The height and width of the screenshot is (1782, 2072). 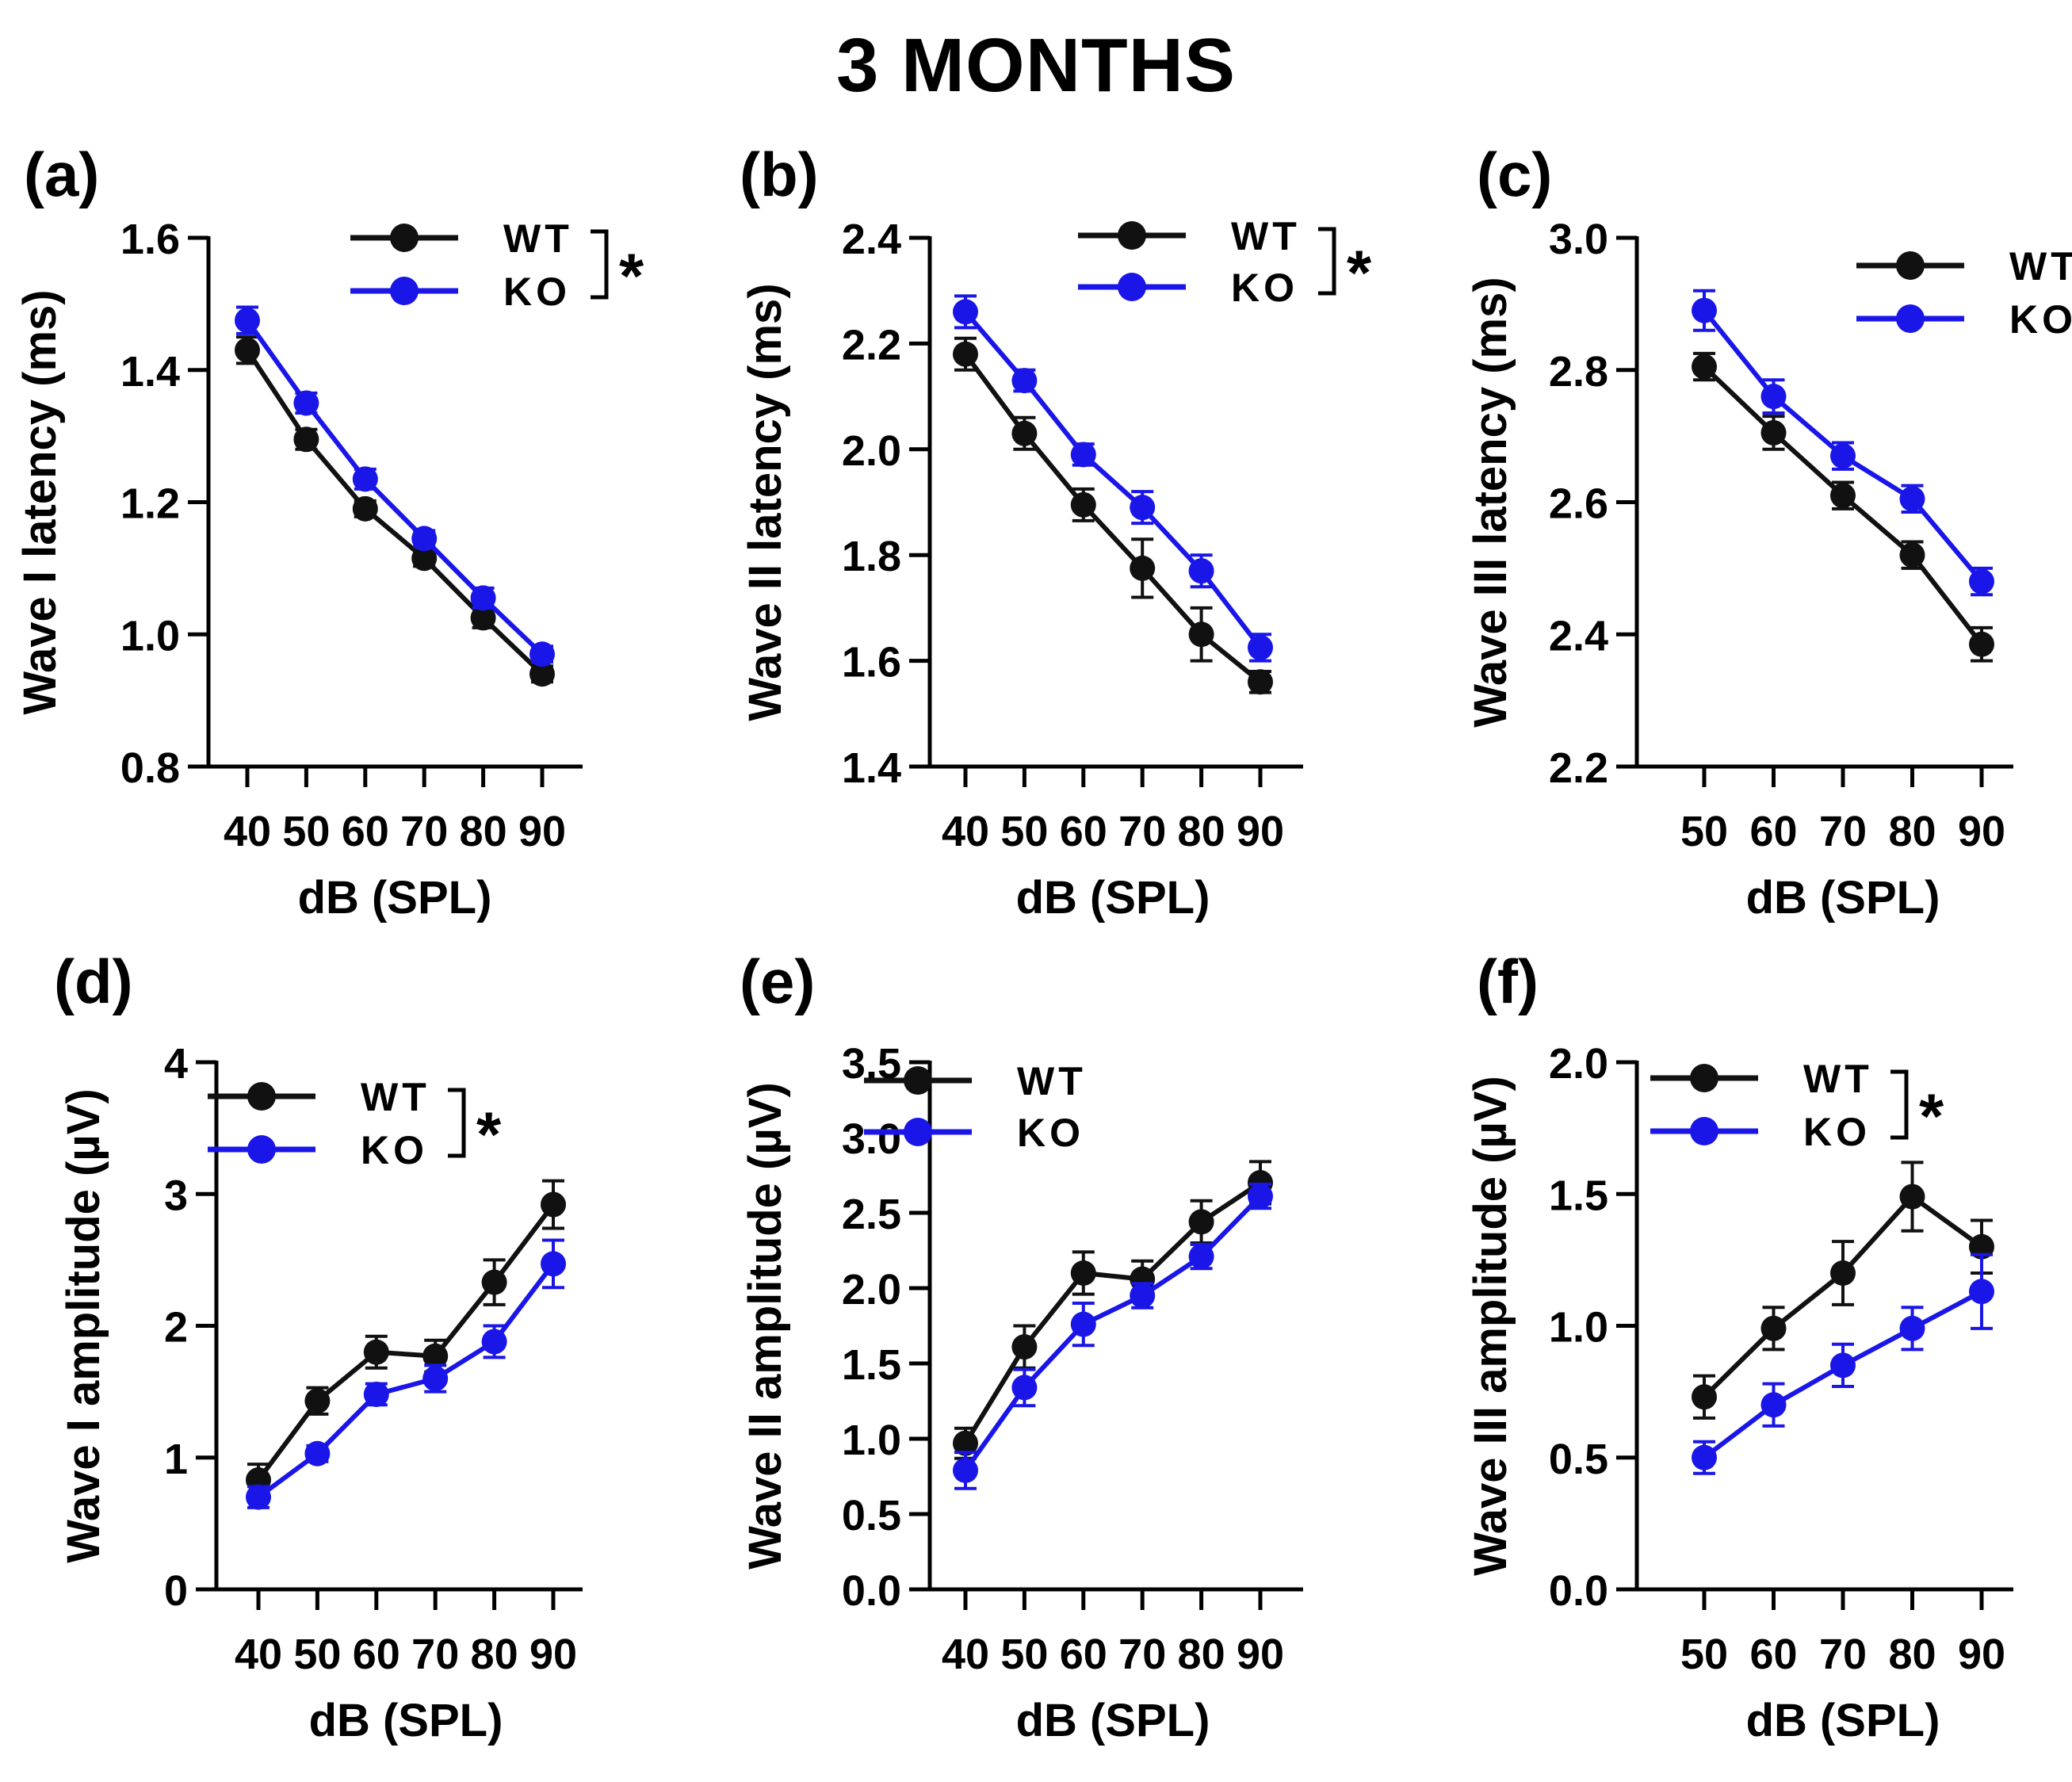 What do you see at coordinates (871, 1214) in the screenshot?
I see `y-tick-label: 2.5` at bounding box center [871, 1214].